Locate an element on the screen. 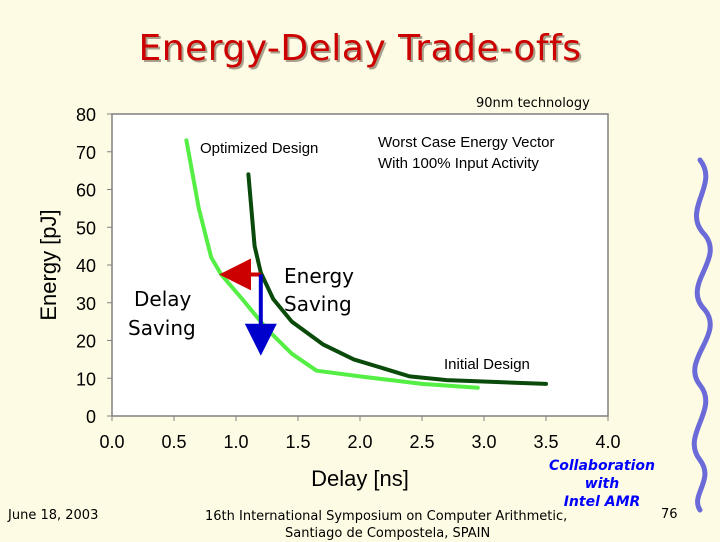 The height and width of the screenshot is (542, 720). slide-title: Energy-Delay Trade-offs is located at coordinates (360, 48).